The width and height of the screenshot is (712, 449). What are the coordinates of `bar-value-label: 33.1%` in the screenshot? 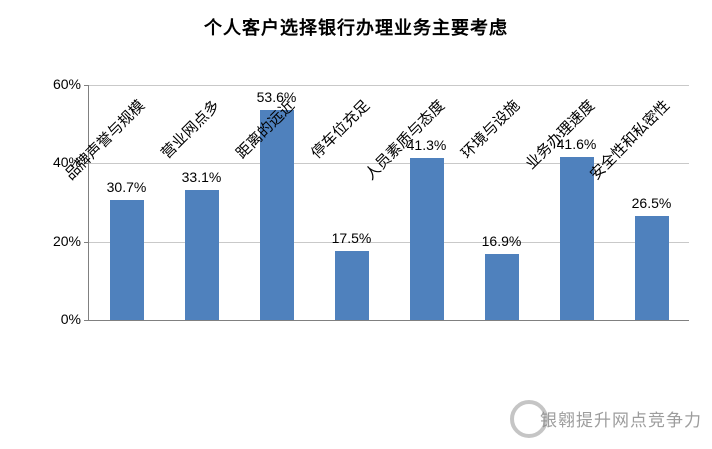 It's located at (201, 177).